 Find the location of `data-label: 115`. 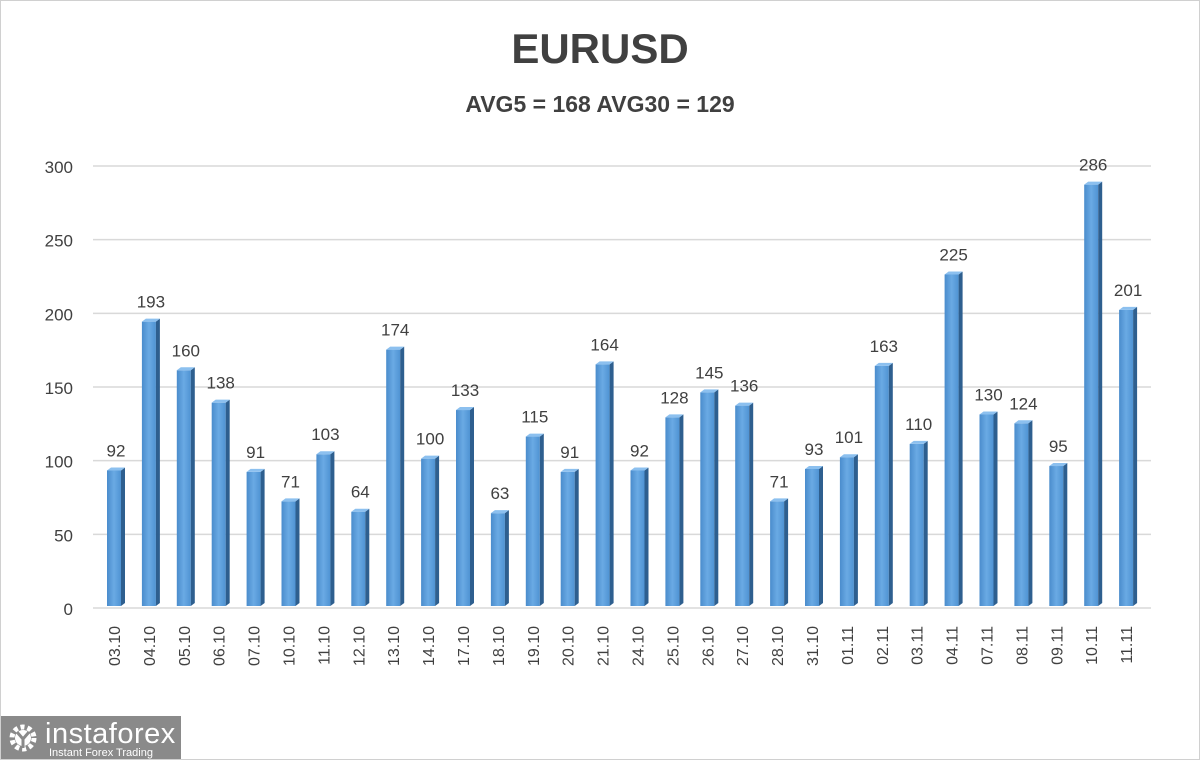

data-label: 115 is located at coordinates (534, 417).